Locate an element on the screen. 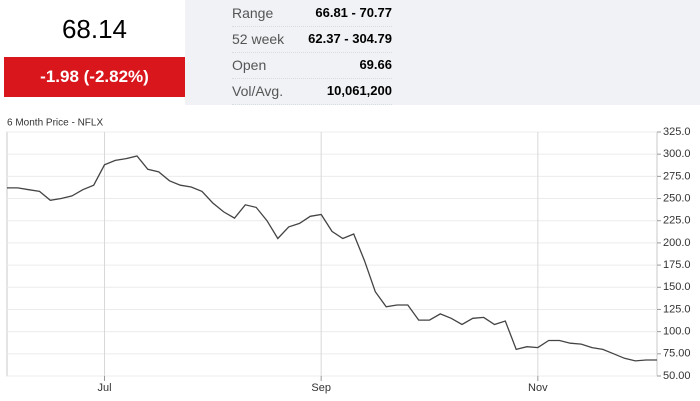 This screenshot has height=401, width=700. y-tick-label: 100.0 is located at coordinates (677, 332).